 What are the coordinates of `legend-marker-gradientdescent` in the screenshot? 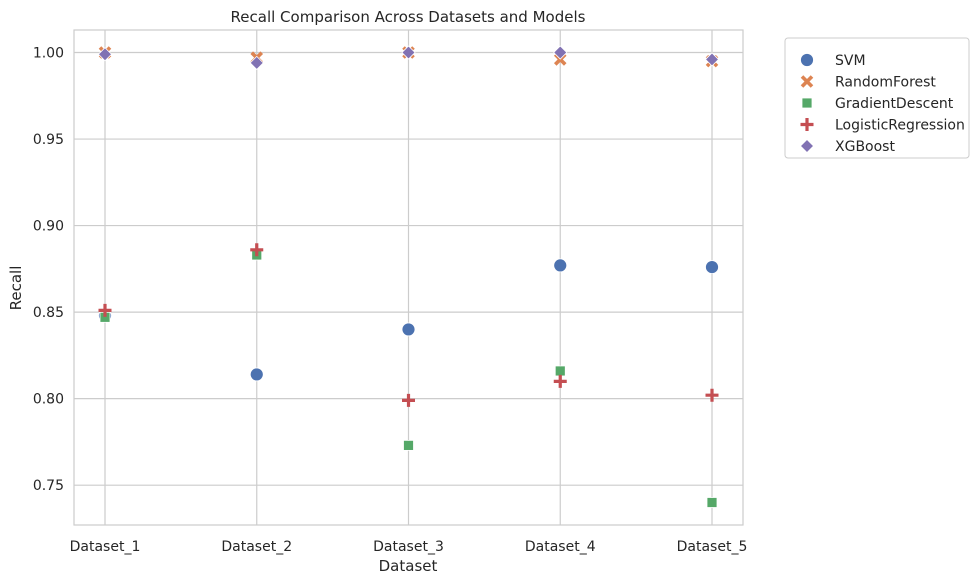 It's located at (807, 103).